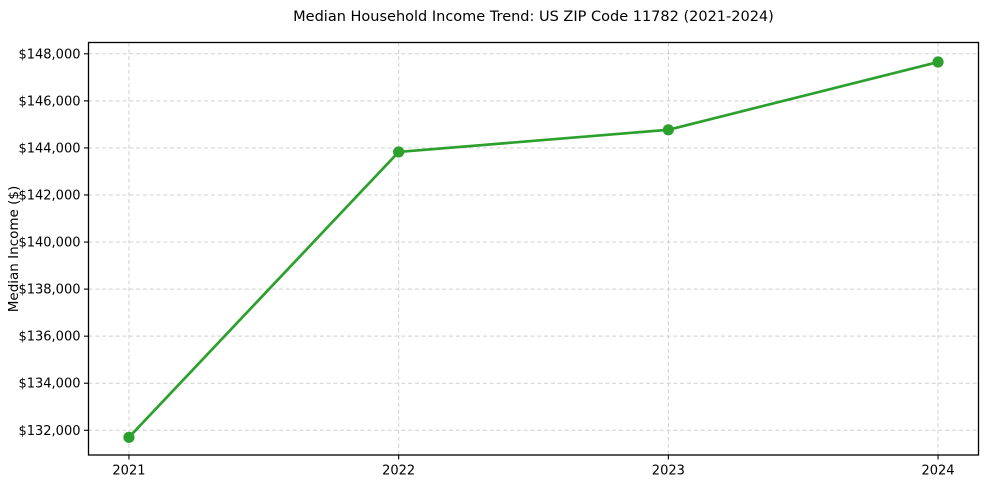 The height and width of the screenshot is (490, 989). What do you see at coordinates (49, 337) in the screenshot?
I see `y-tick-label: $136,000` at bounding box center [49, 337].